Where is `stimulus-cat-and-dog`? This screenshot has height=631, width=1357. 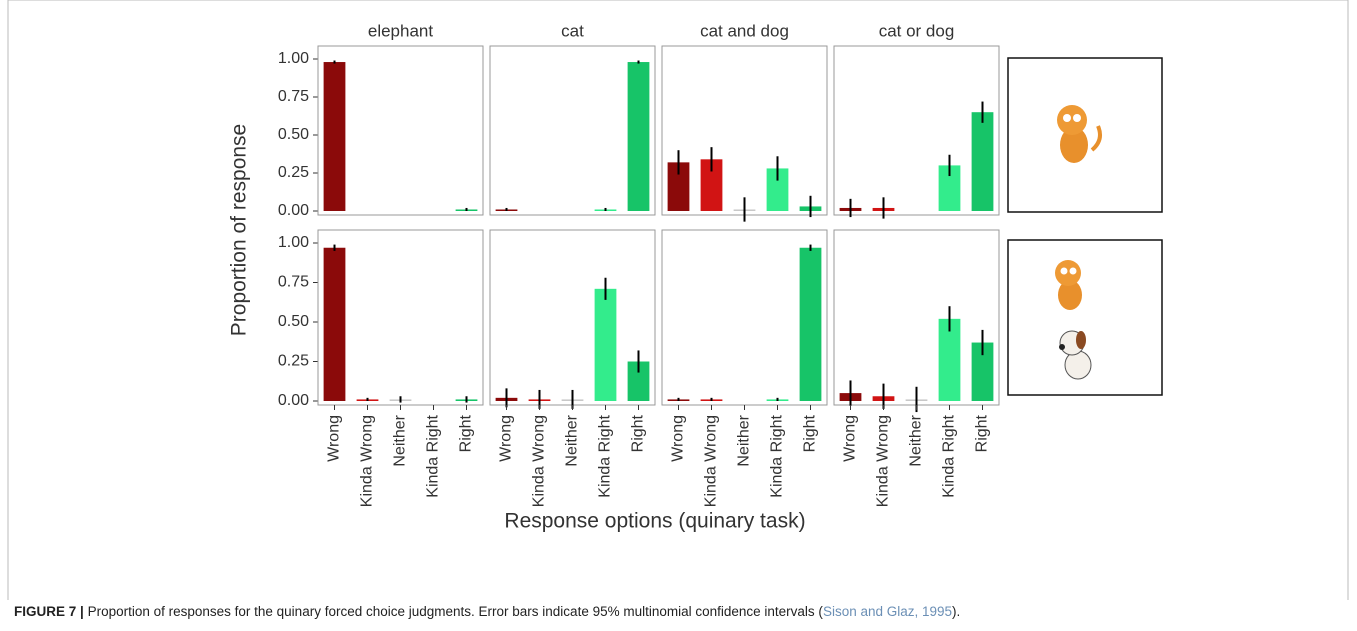 stimulus-cat-and-dog is located at coordinates (1085, 317).